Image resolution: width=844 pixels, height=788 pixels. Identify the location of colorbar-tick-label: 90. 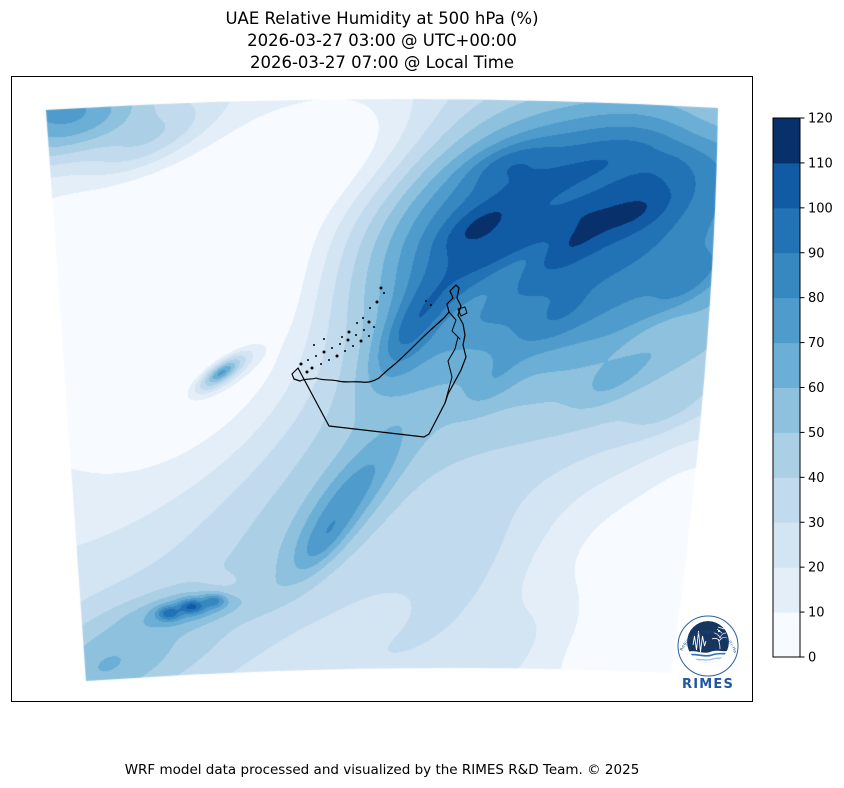
(816, 253).